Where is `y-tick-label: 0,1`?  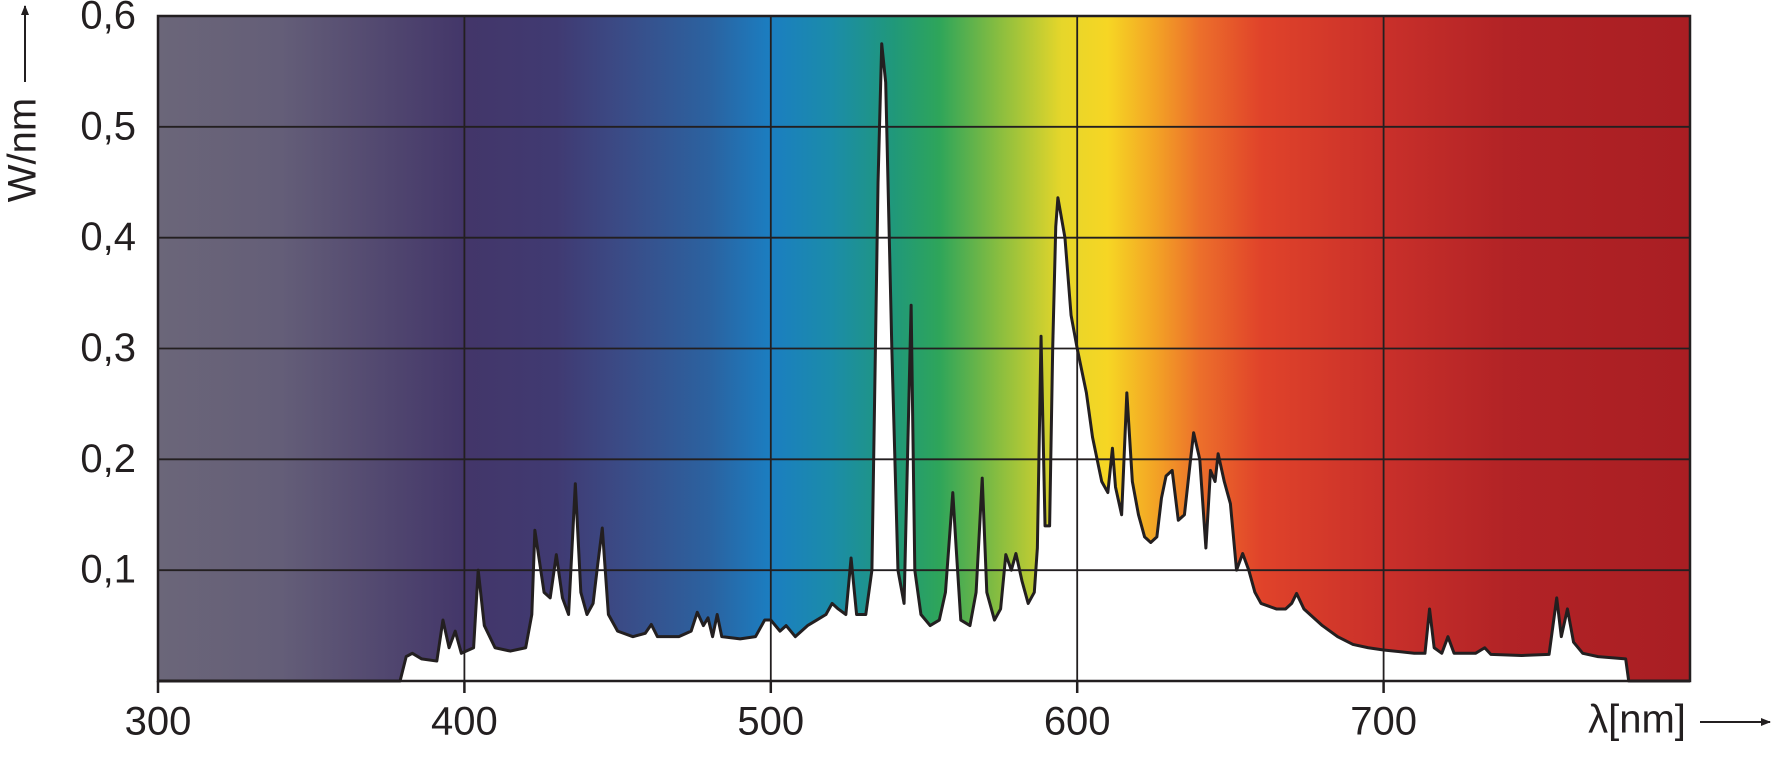 y-tick-label: 0,1 is located at coordinates (108, 570).